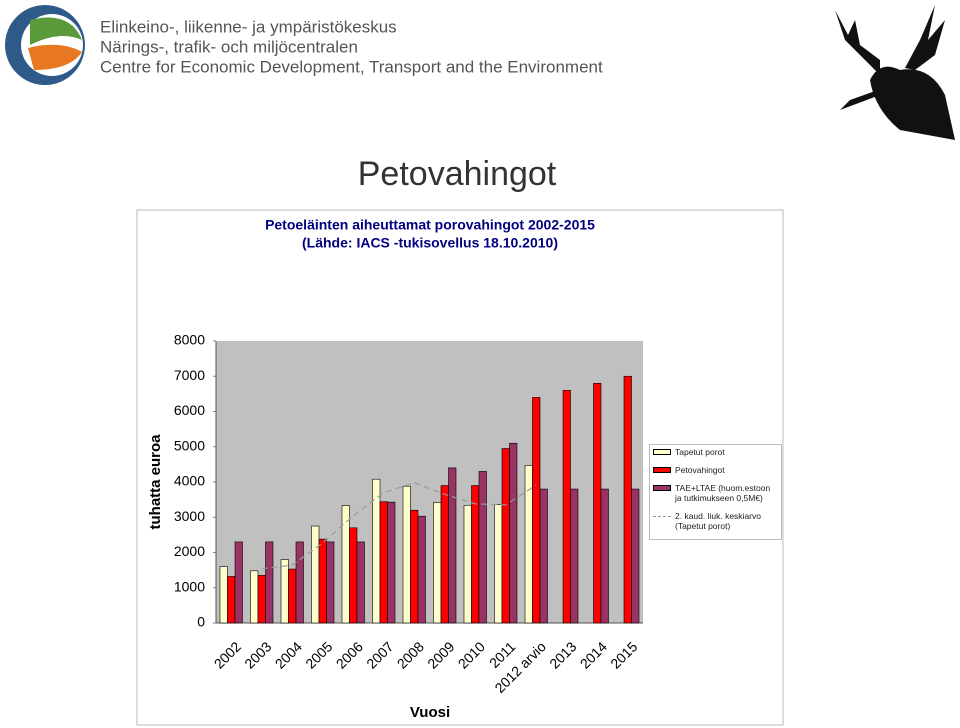 This screenshot has width=960, height=728. I want to click on legend-label: 2. kaud. liuk. keskiarvo (Tapetut porot), so click(718, 521).